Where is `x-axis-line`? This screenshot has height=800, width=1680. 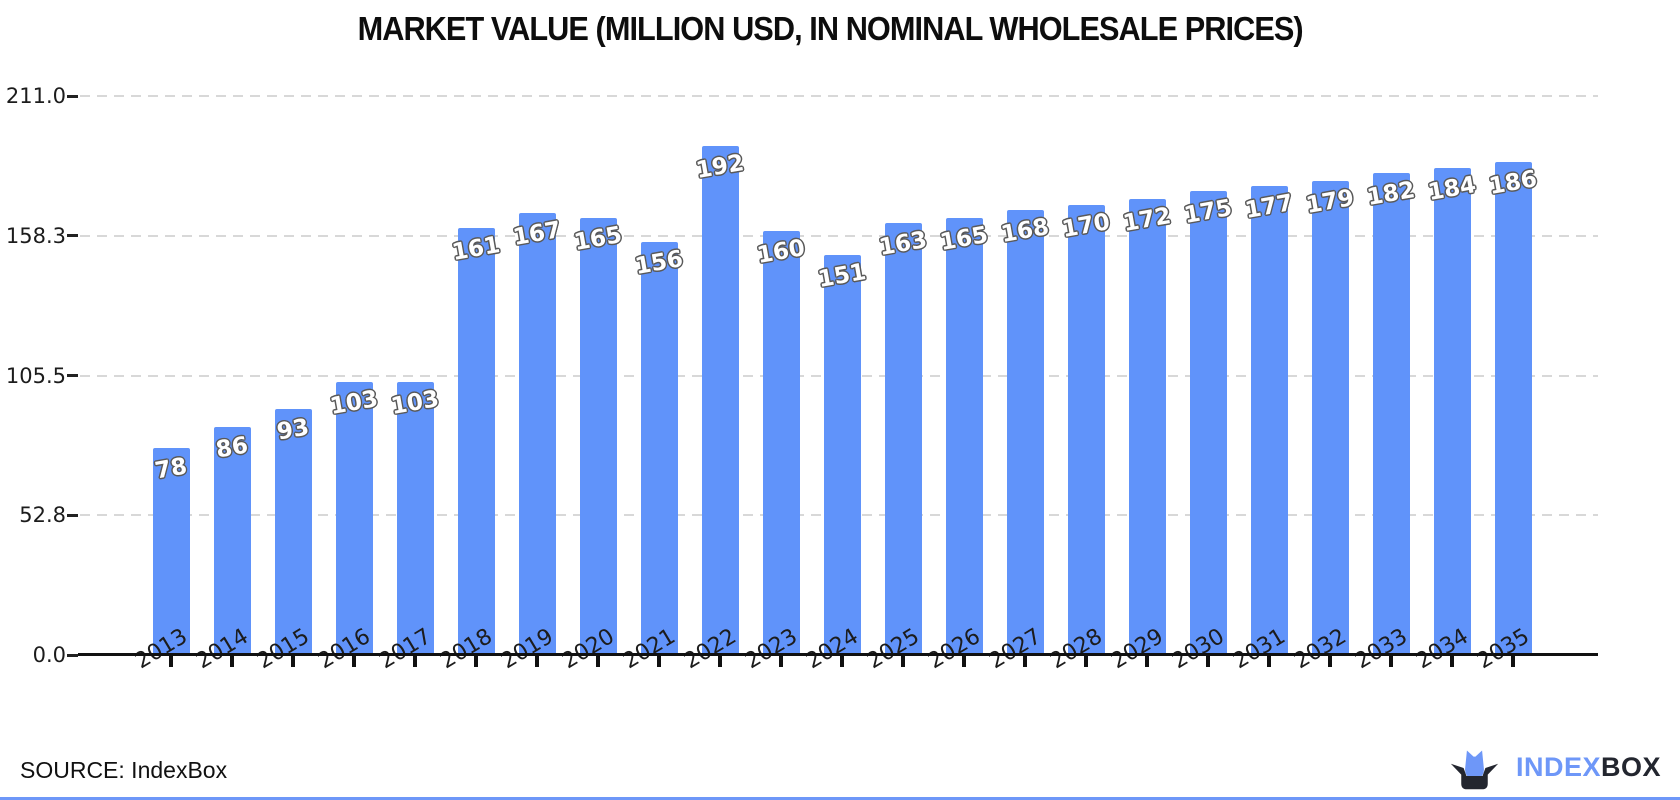 x-axis-line is located at coordinates (838, 654).